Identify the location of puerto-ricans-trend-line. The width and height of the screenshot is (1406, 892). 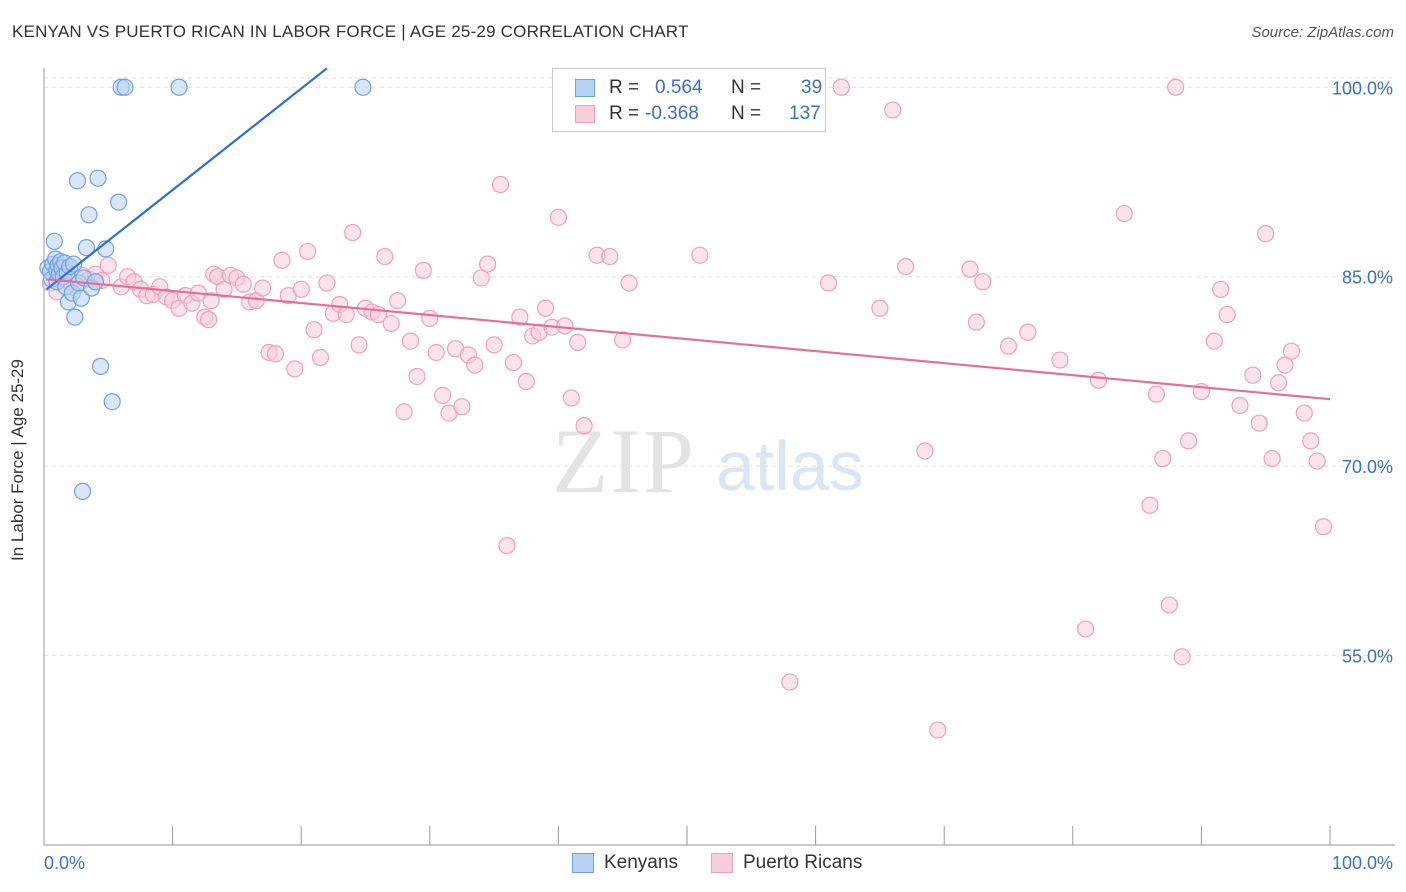
(688, 339).